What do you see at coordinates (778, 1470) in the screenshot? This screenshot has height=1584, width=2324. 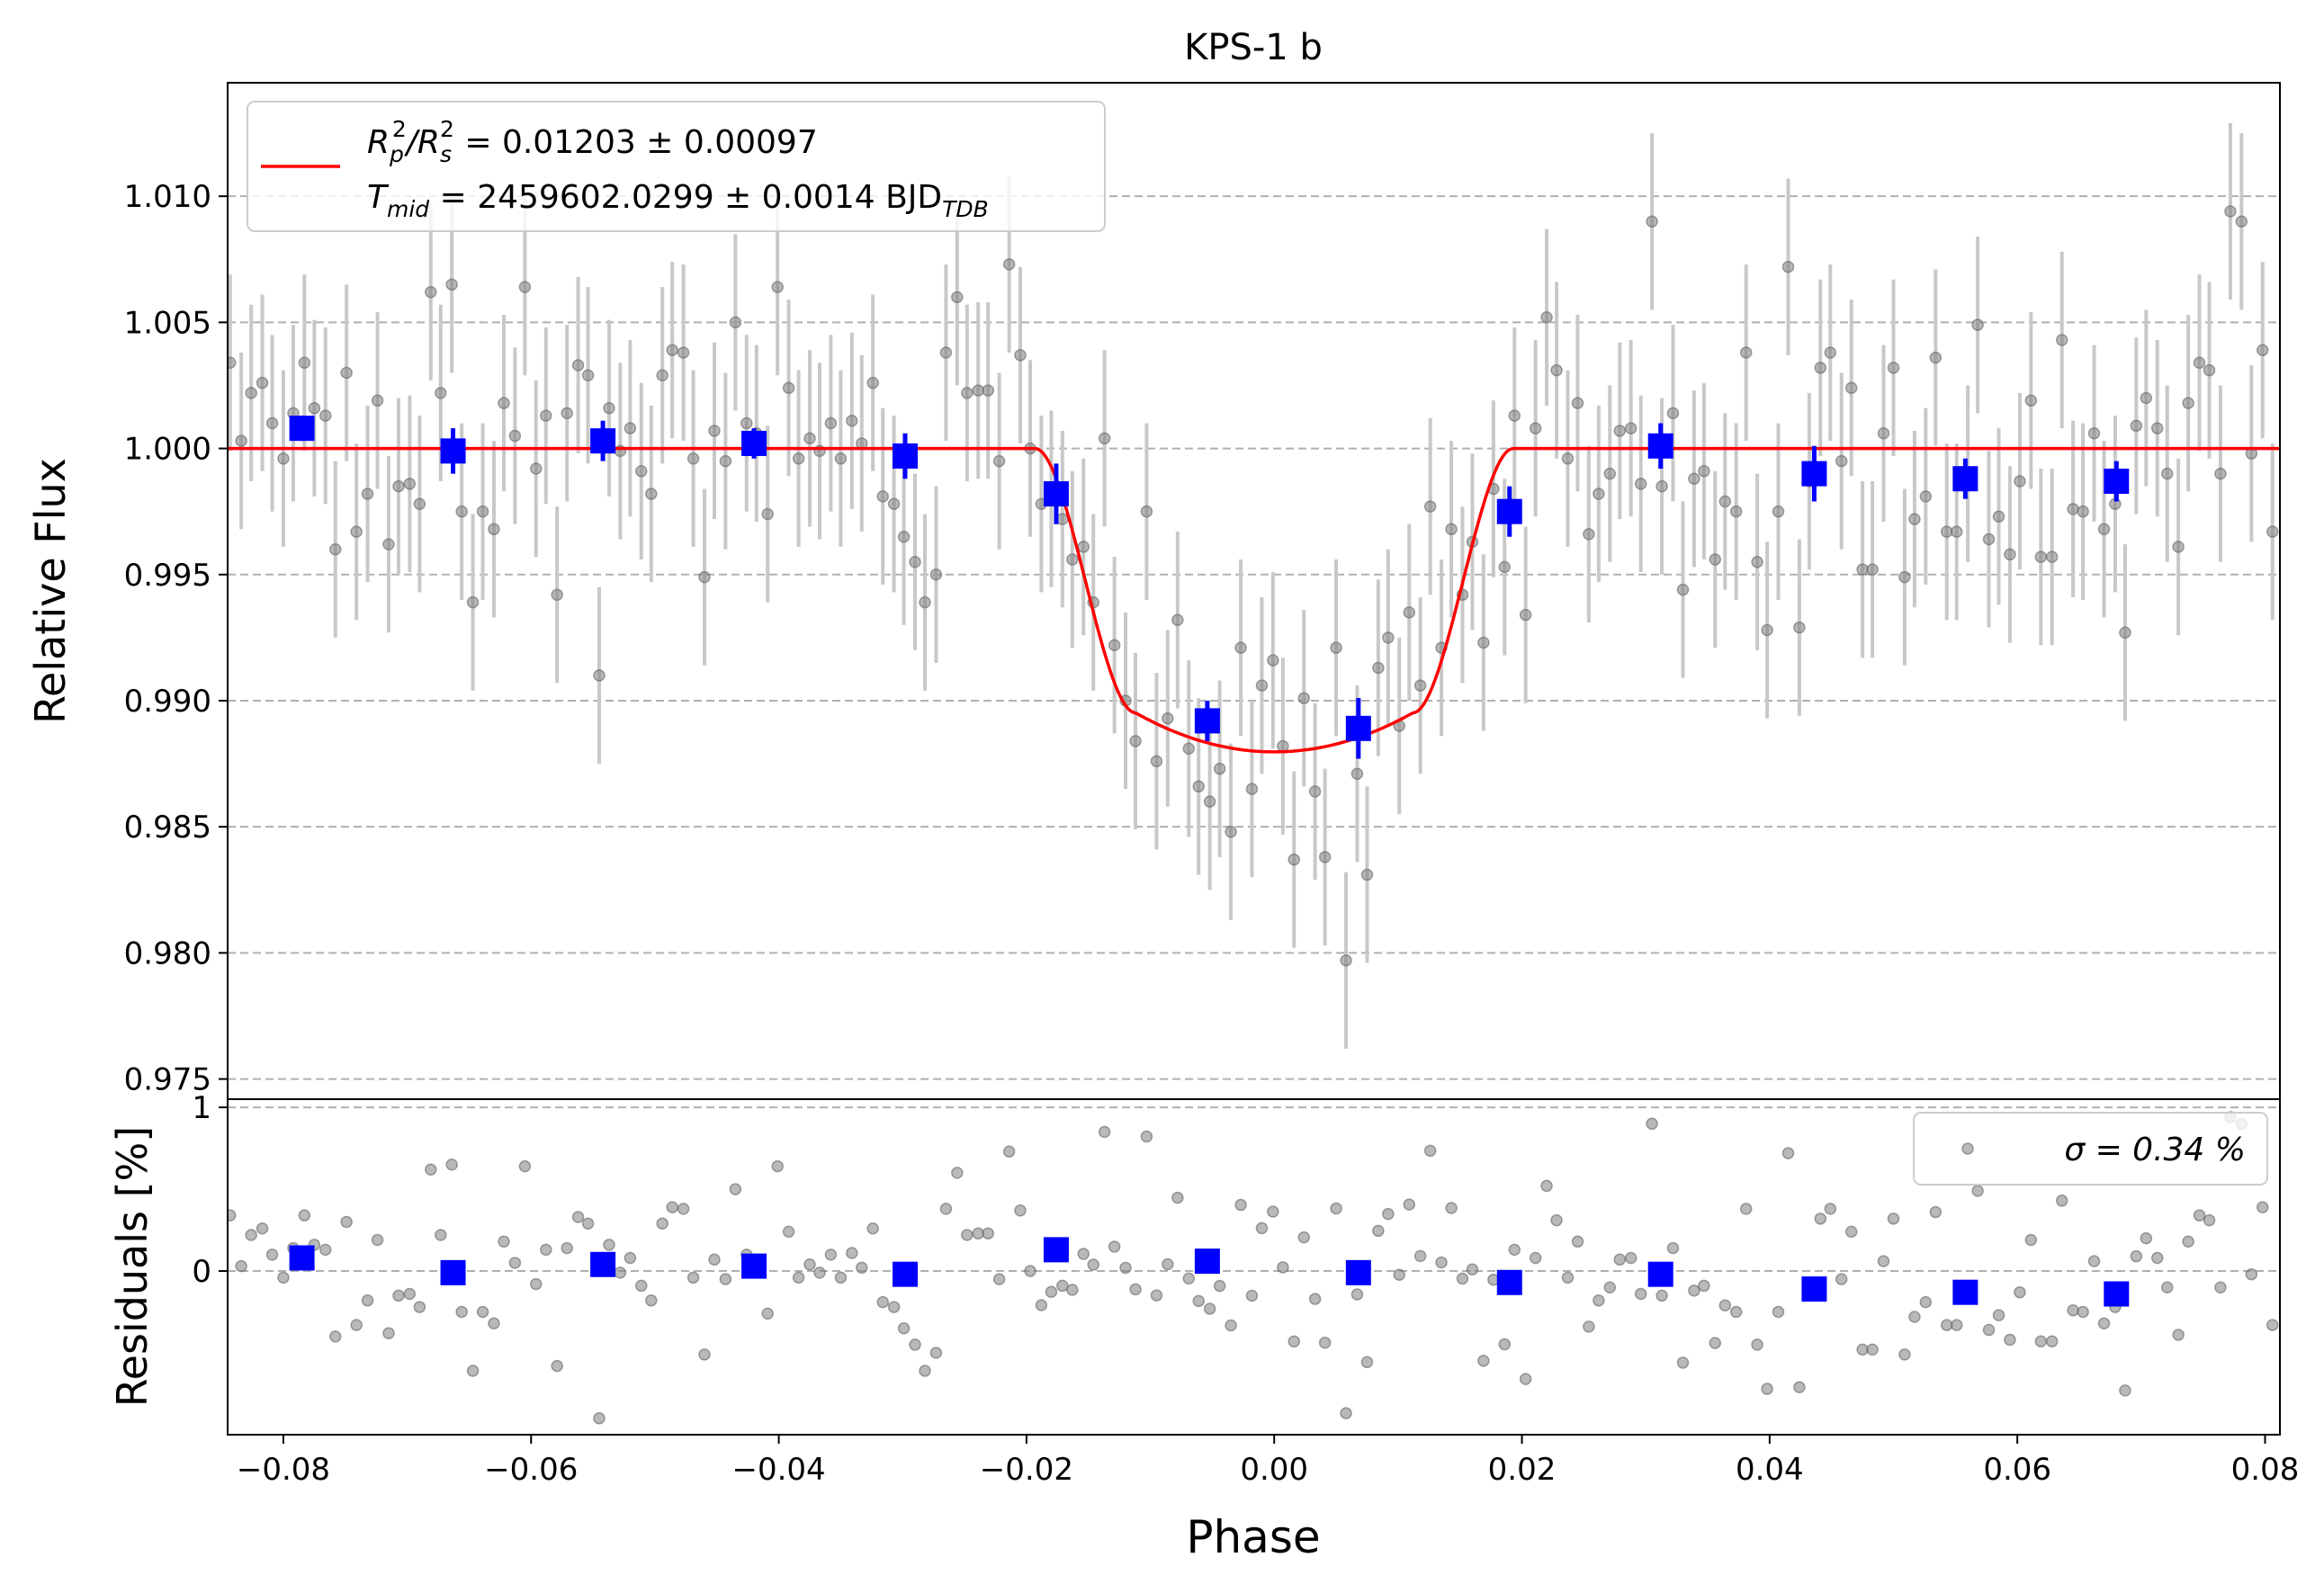 I see `x-tick-label: −0.04` at bounding box center [778, 1470].